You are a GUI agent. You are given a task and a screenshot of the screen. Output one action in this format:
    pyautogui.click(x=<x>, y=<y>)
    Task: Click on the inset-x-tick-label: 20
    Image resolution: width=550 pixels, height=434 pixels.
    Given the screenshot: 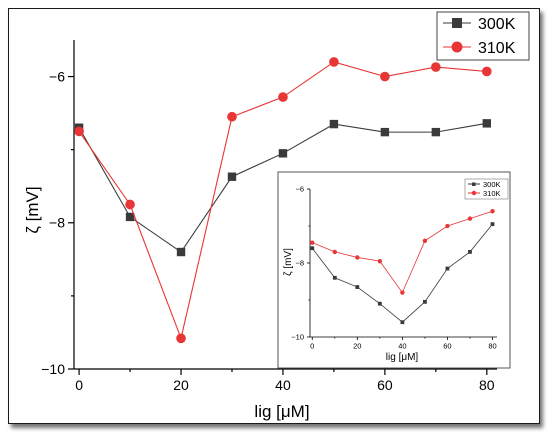 What is the action you would take?
    pyautogui.click(x=357, y=346)
    